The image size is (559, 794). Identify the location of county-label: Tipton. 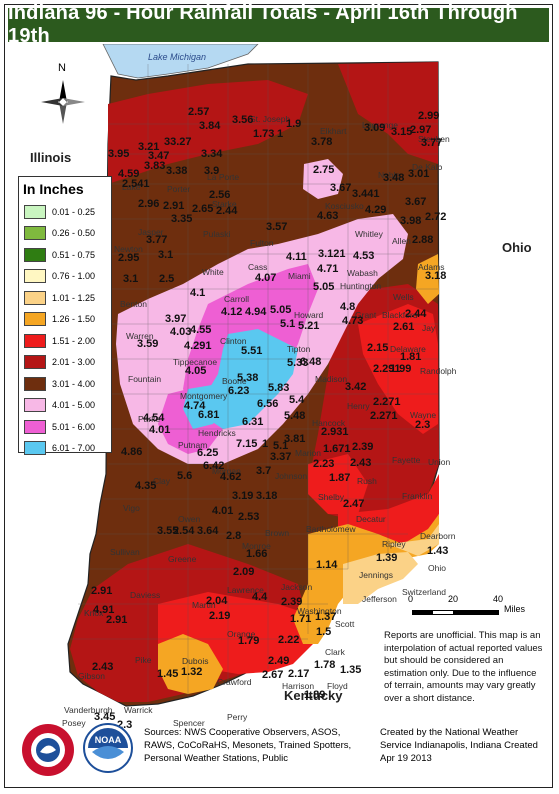
(299, 349).